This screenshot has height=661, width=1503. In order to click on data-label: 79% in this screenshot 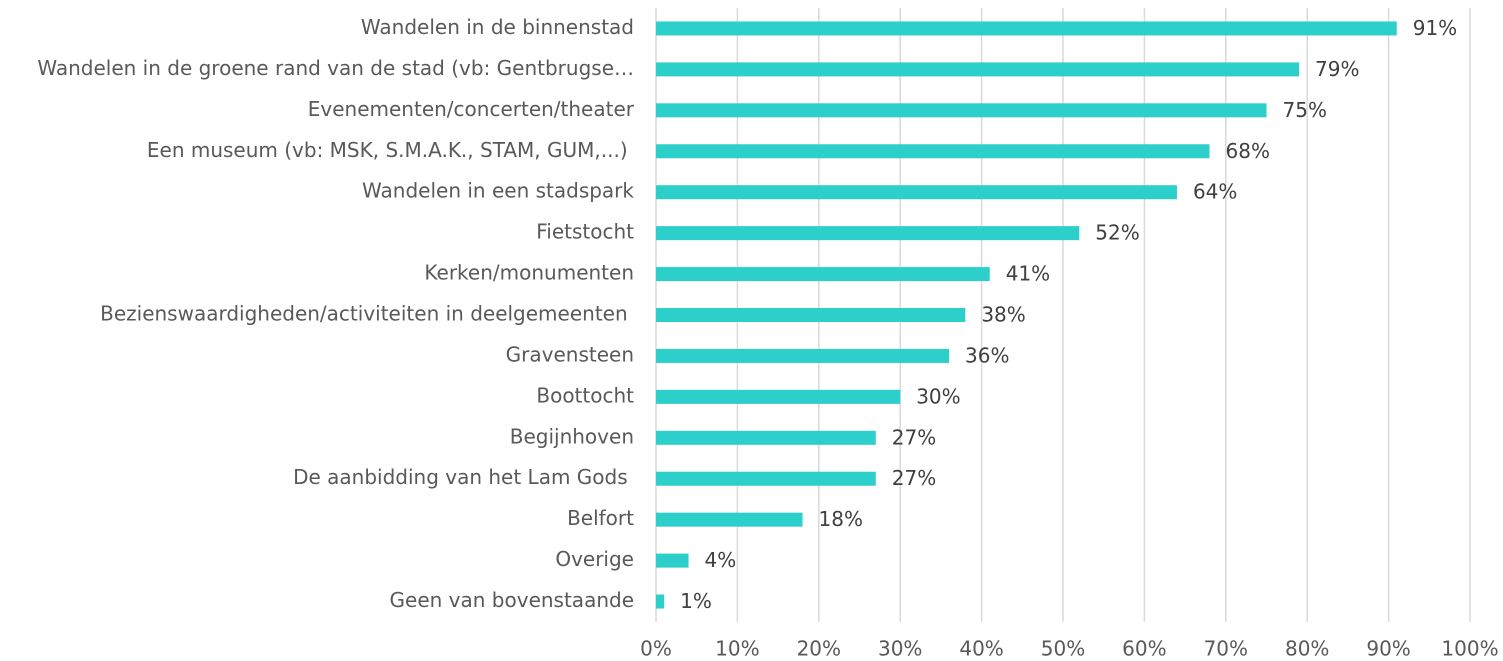, I will do `click(1337, 69)`.